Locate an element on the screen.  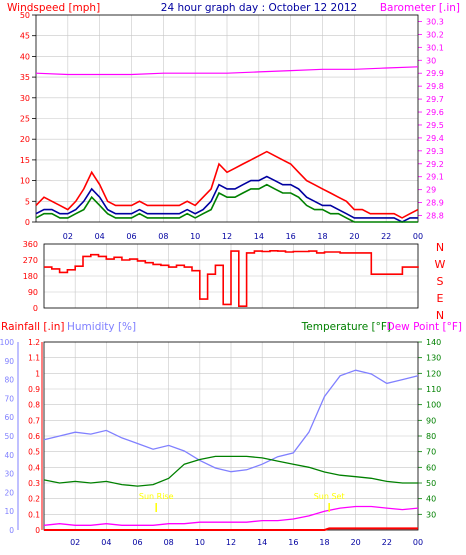
series-rainfall-line is located at coordinates (231, 529).